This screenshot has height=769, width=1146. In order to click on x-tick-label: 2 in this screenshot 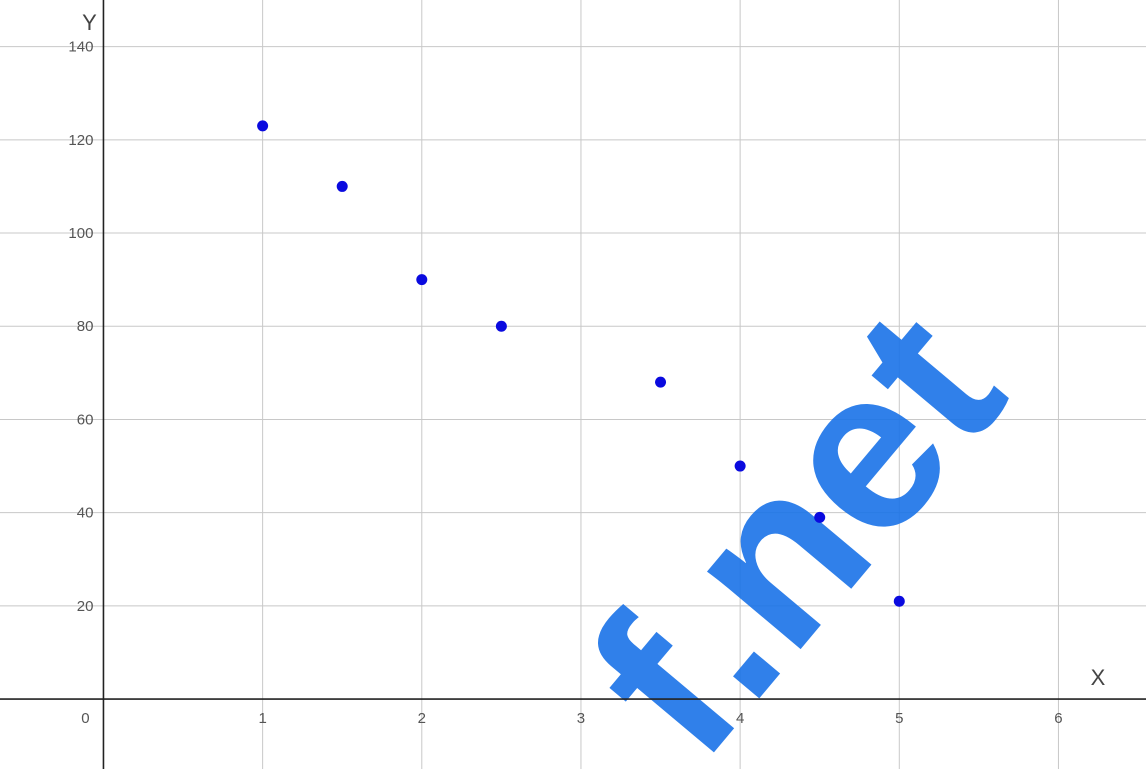, I will do `click(422, 718)`.